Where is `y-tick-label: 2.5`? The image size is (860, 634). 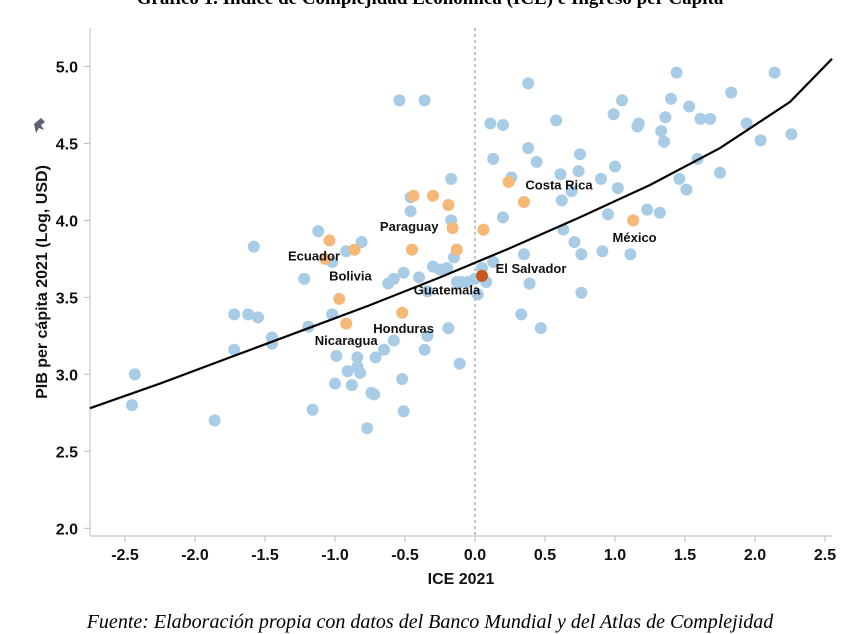
y-tick-label: 2.5 is located at coordinates (67, 452).